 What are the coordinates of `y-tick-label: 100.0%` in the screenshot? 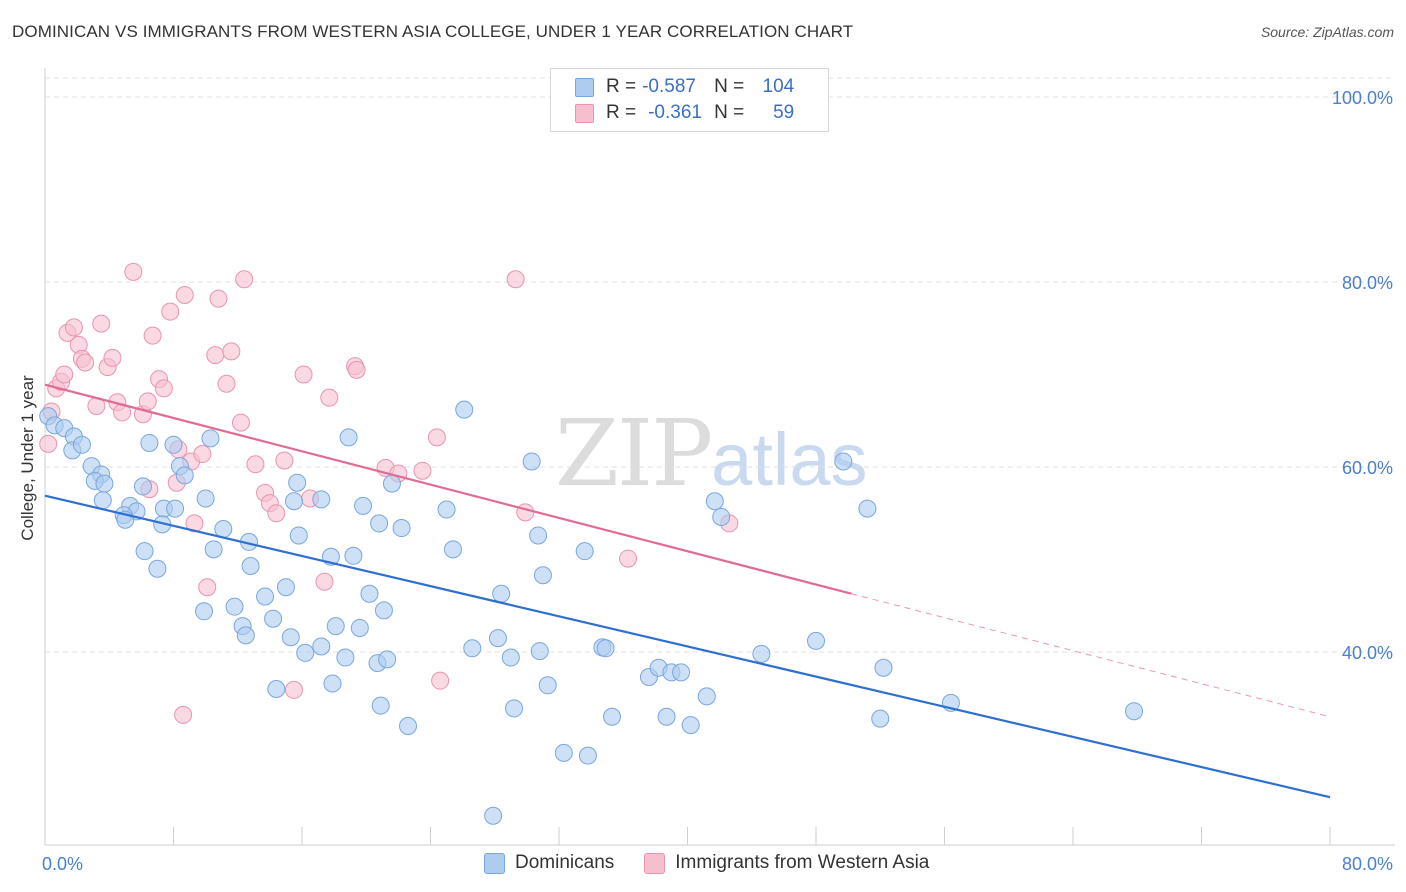 It's located at (1362, 98).